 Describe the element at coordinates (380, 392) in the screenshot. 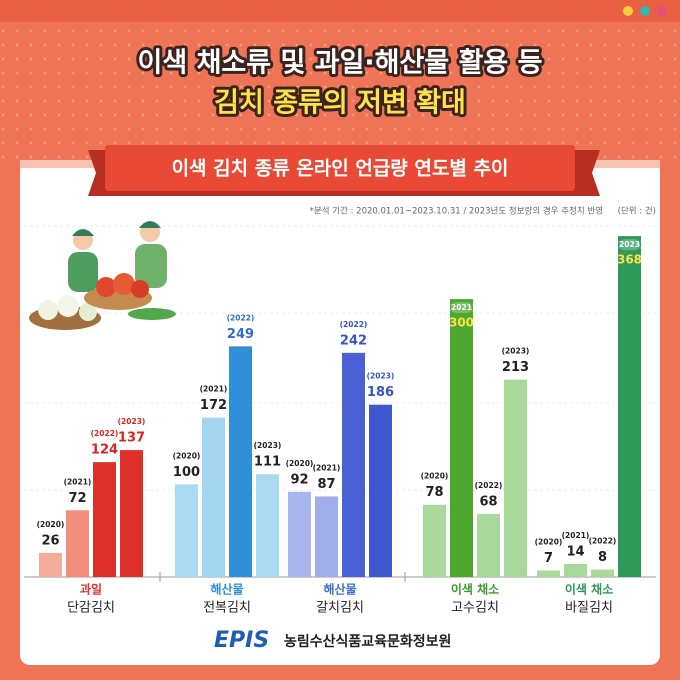

I see `value-label: 186` at that location.